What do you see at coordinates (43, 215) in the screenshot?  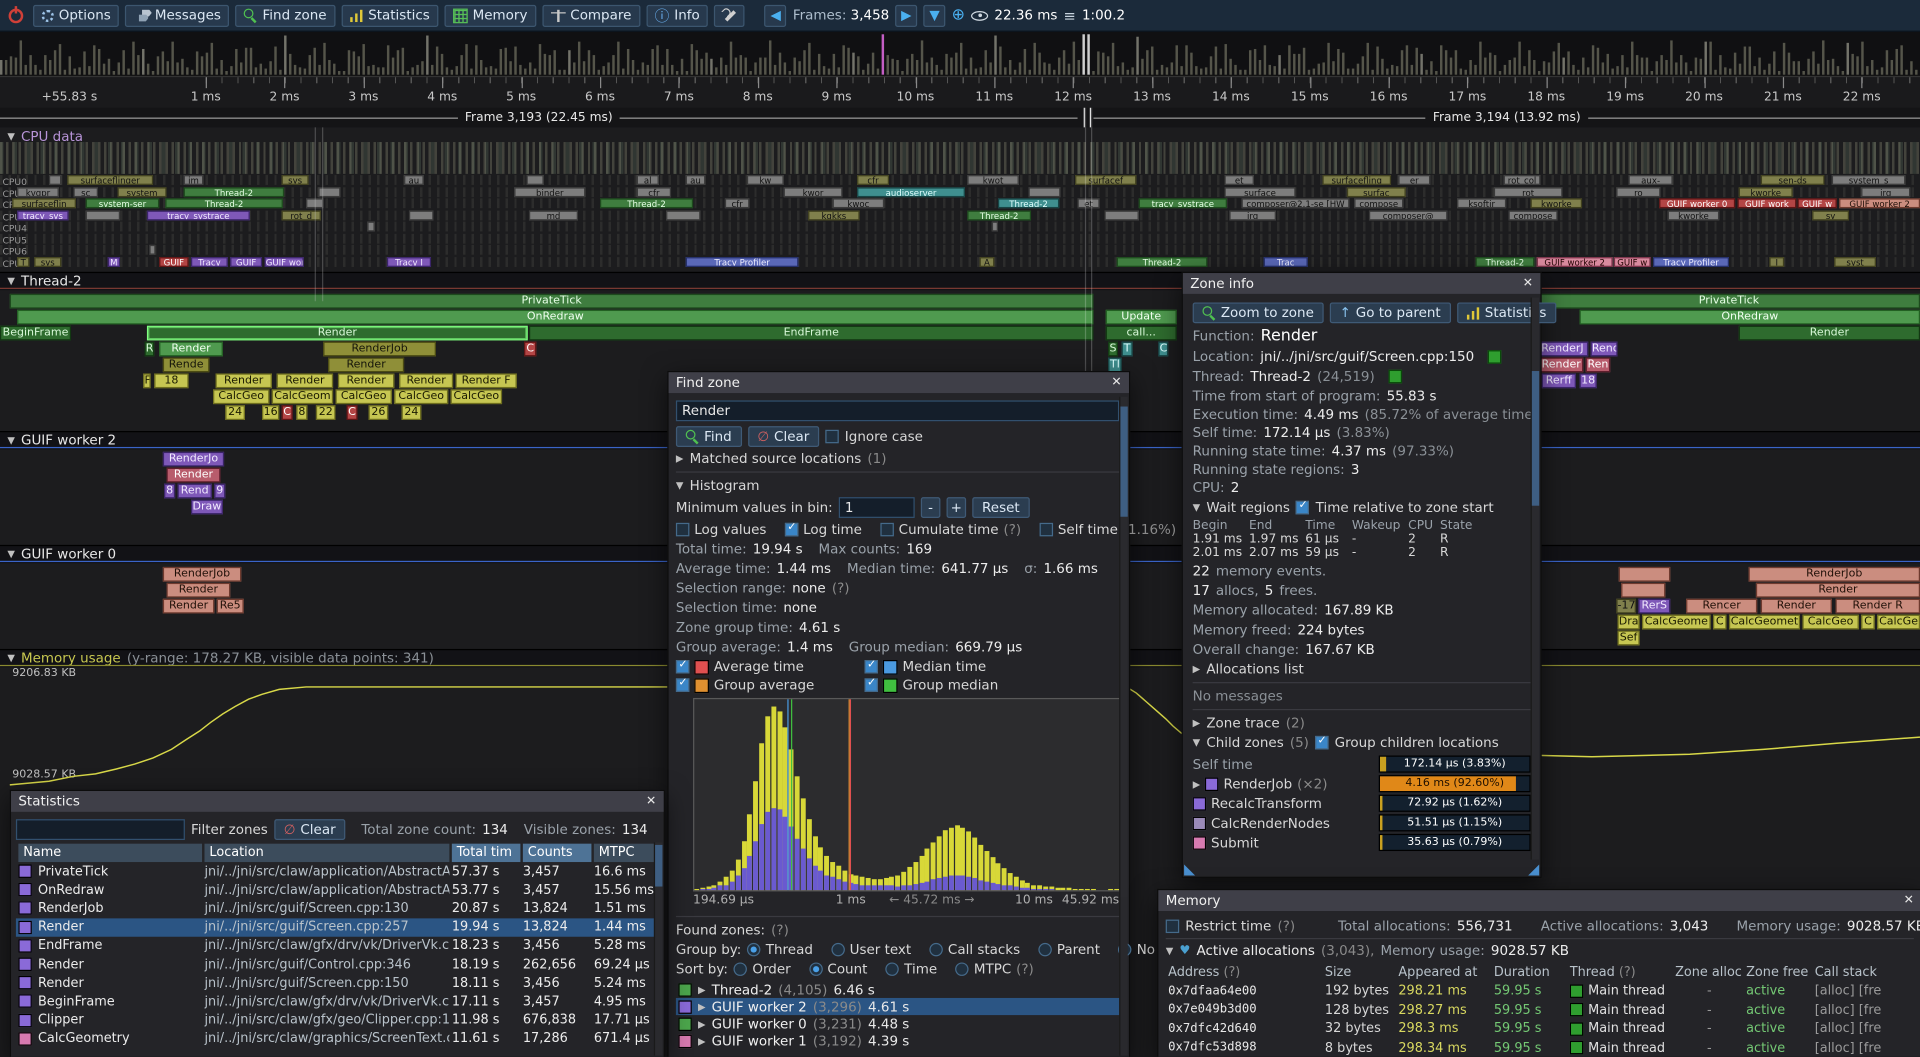 I see `cpu-zone: tracy_sys` at bounding box center [43, 215].